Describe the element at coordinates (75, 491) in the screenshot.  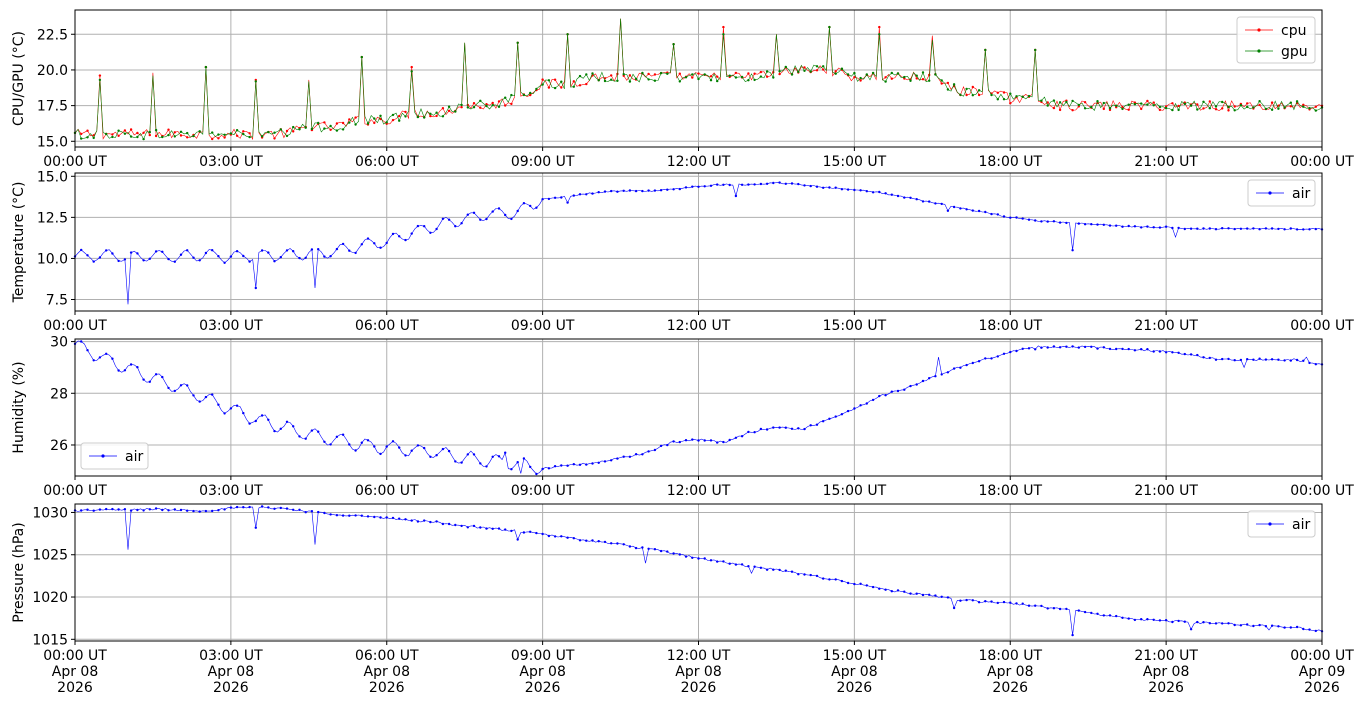
I see `x-tick-label: 00:00 UT` at that location.